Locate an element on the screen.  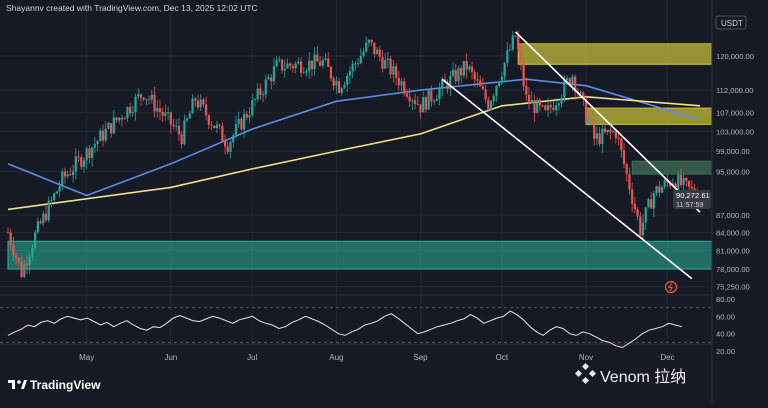
time-tick-label: Dec is located at coordinates (667, 357).